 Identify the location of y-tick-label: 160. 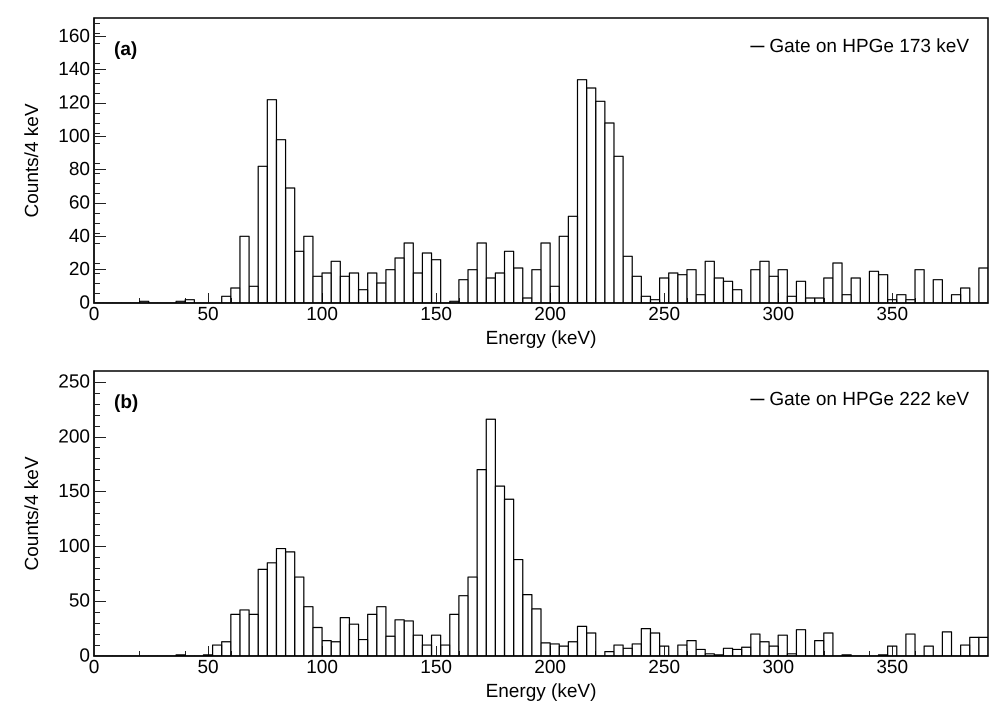
(74, 36).